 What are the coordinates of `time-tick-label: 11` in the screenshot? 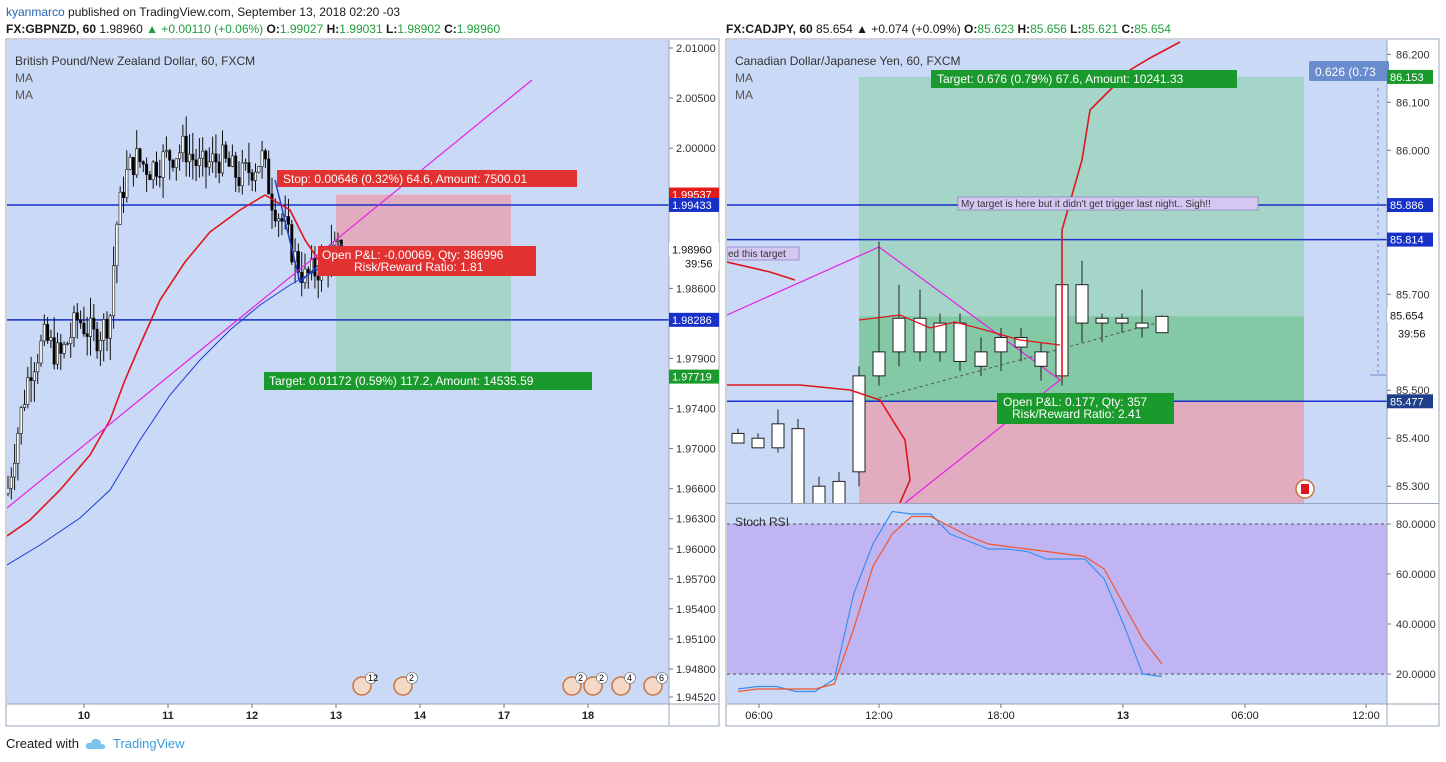 It's located at (168, 716).